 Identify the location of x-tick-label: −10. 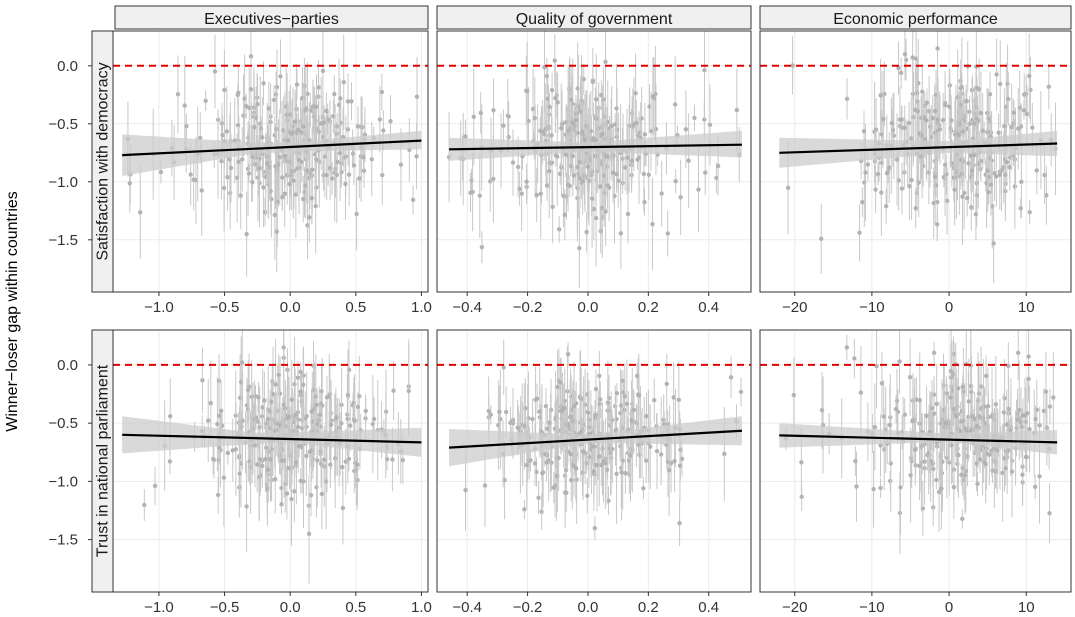
(871, 607).